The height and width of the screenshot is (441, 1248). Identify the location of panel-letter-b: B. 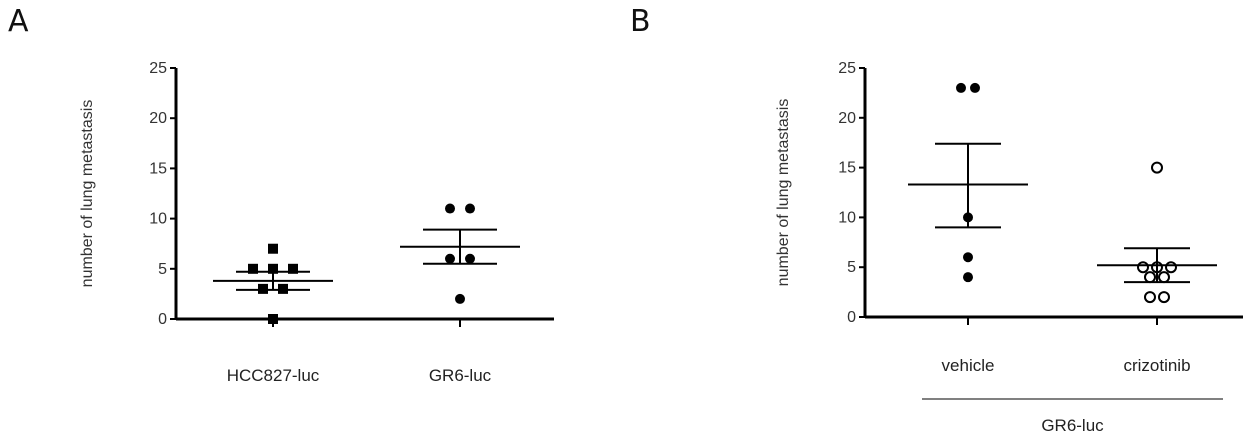
(640, 21).